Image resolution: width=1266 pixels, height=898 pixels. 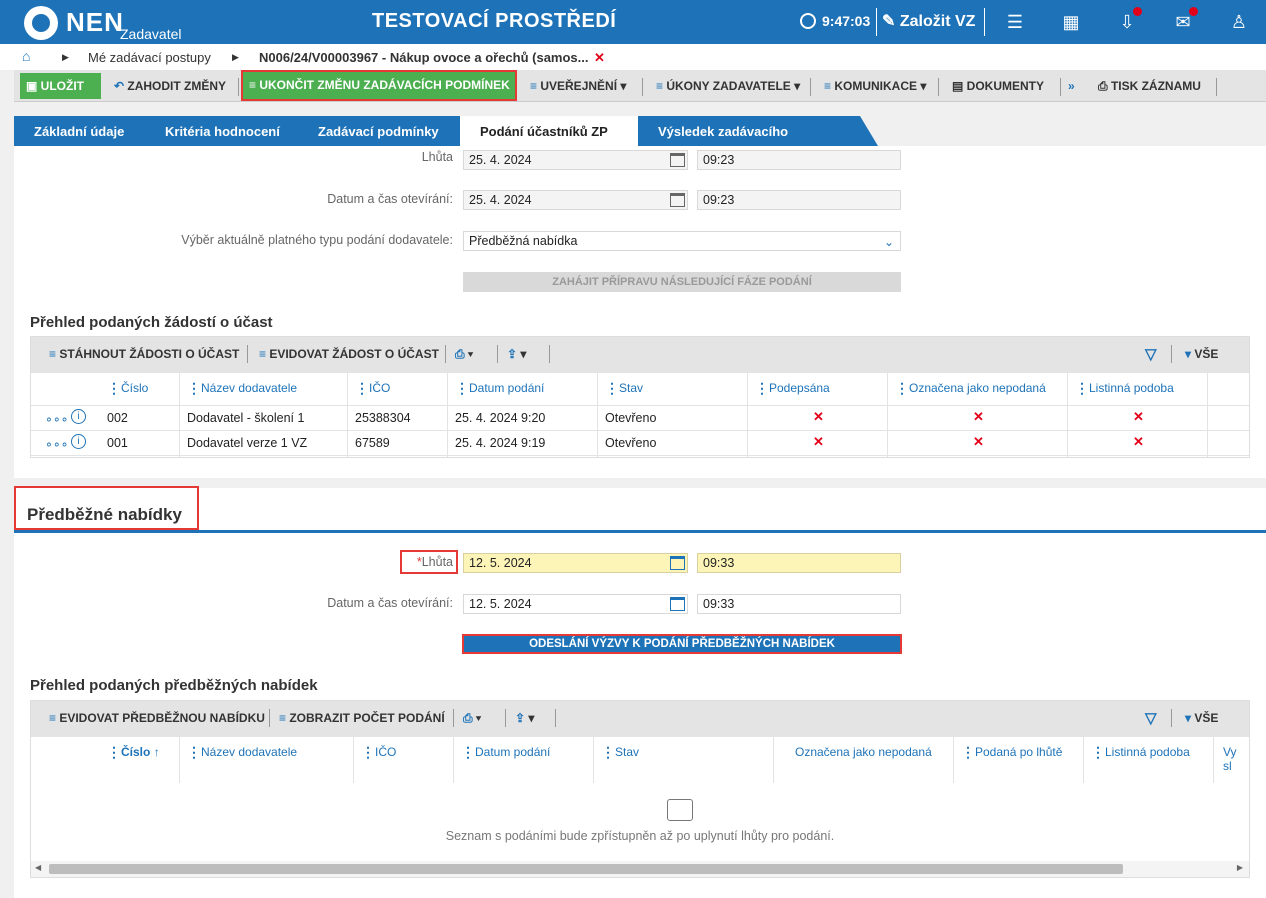 What do you see at coordinates (500, 443) in the screenshot?
I see `cell-date: 25. 4. 2024 9:19` at bounding box center [500, 443].